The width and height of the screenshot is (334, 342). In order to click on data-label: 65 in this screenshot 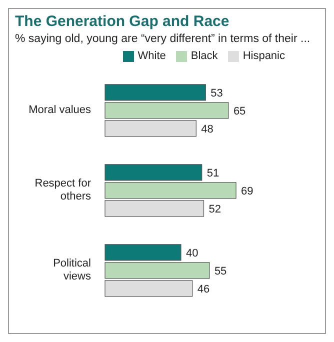, I will do `click(239, 111)`.